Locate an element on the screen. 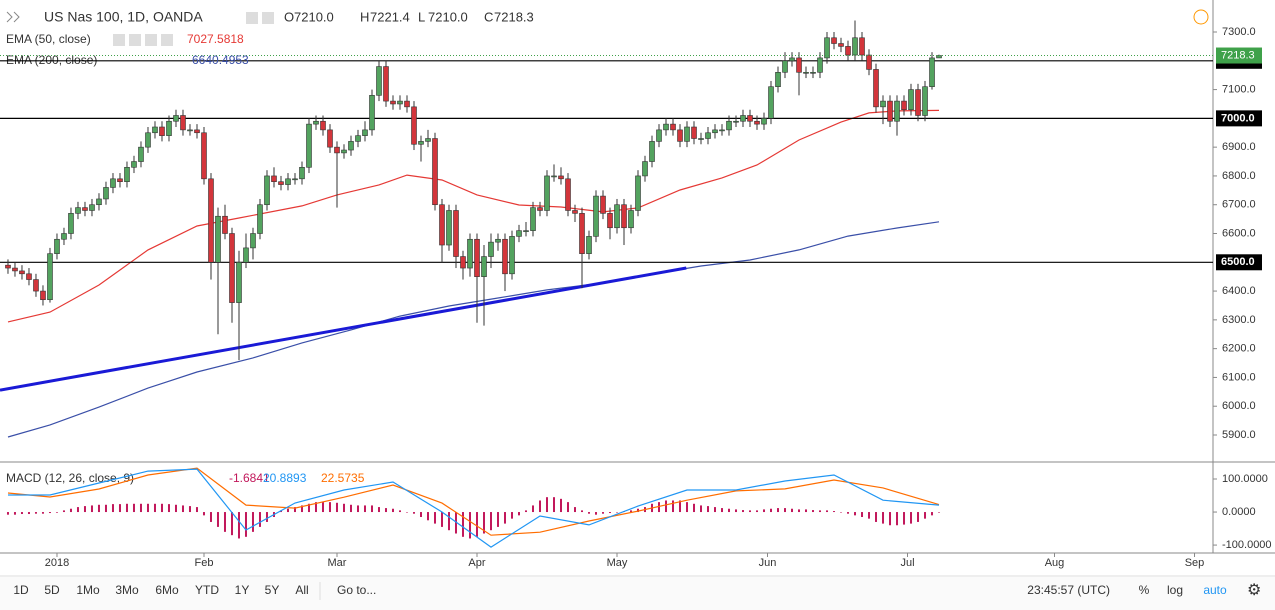 The image size is (1275, 610). y-tick-label: 6900.0 is located at coordinates (1239, 147).